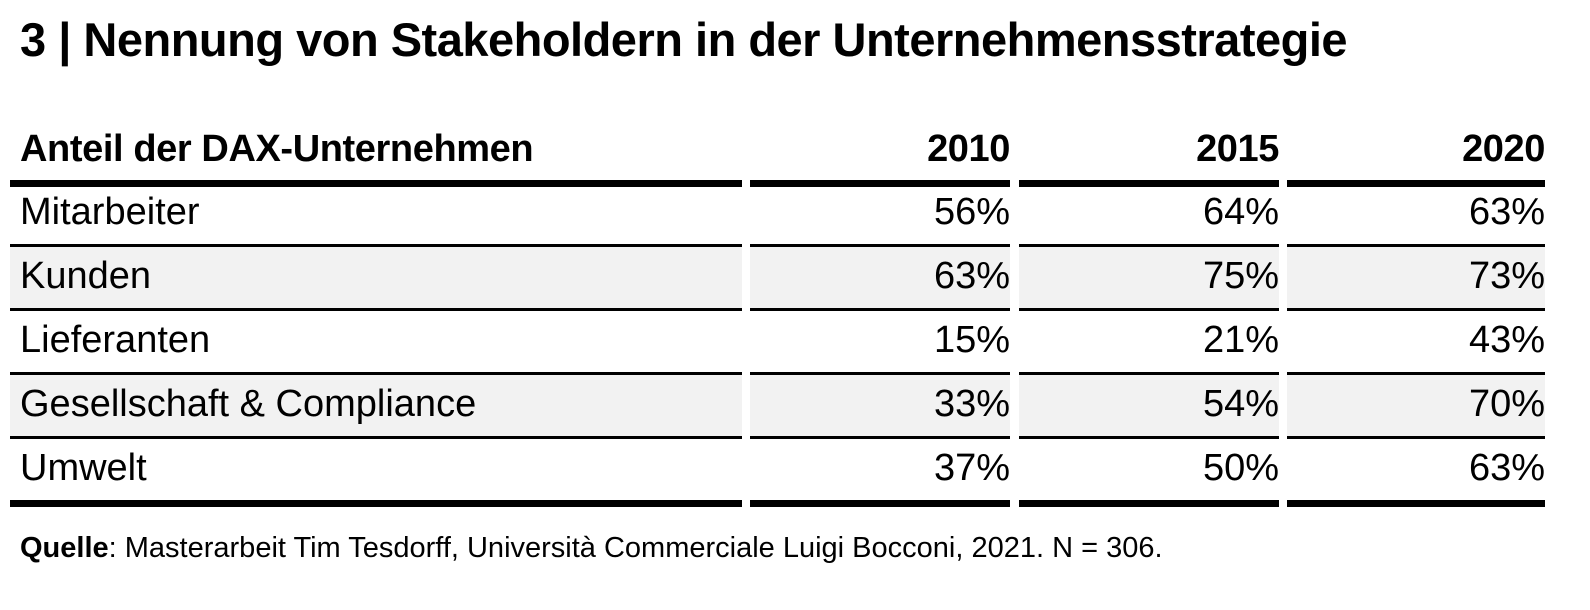  I want to click on value-2015: 64%, so click(1240, 211).